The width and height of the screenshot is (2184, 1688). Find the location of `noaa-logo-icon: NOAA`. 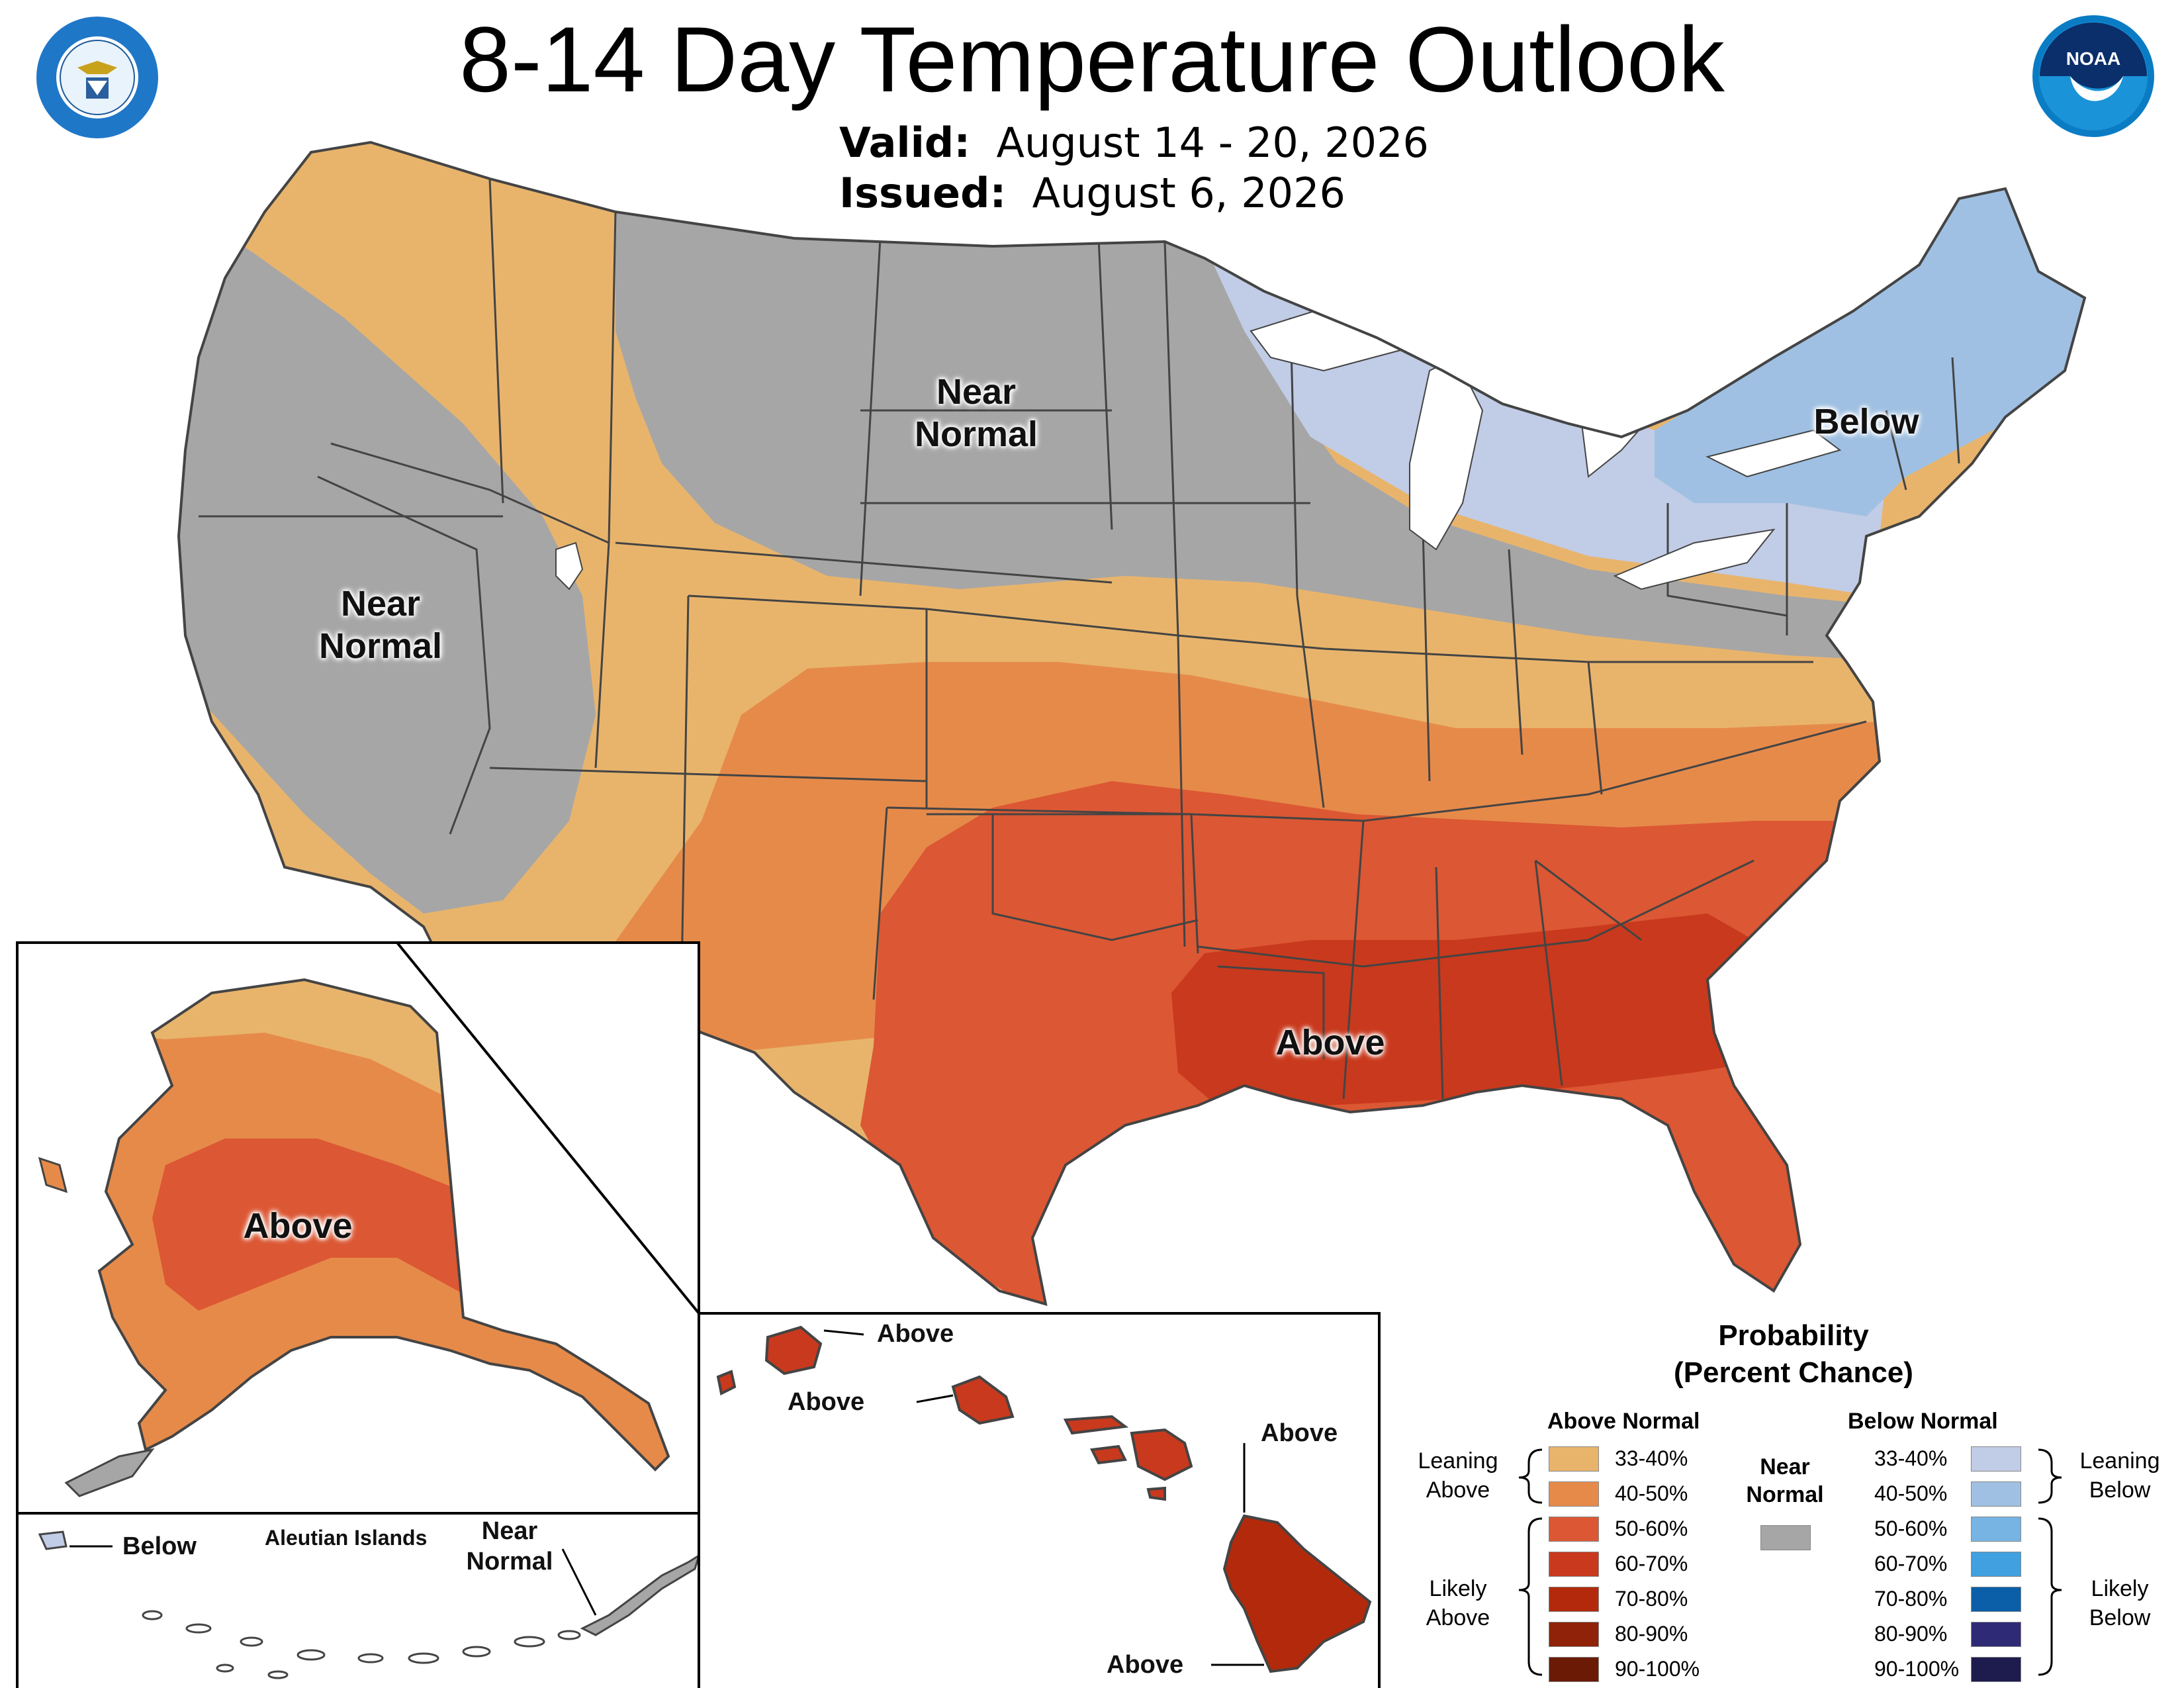

noaa-logo-icon: NOAA is located at coordinates (2093, 76).